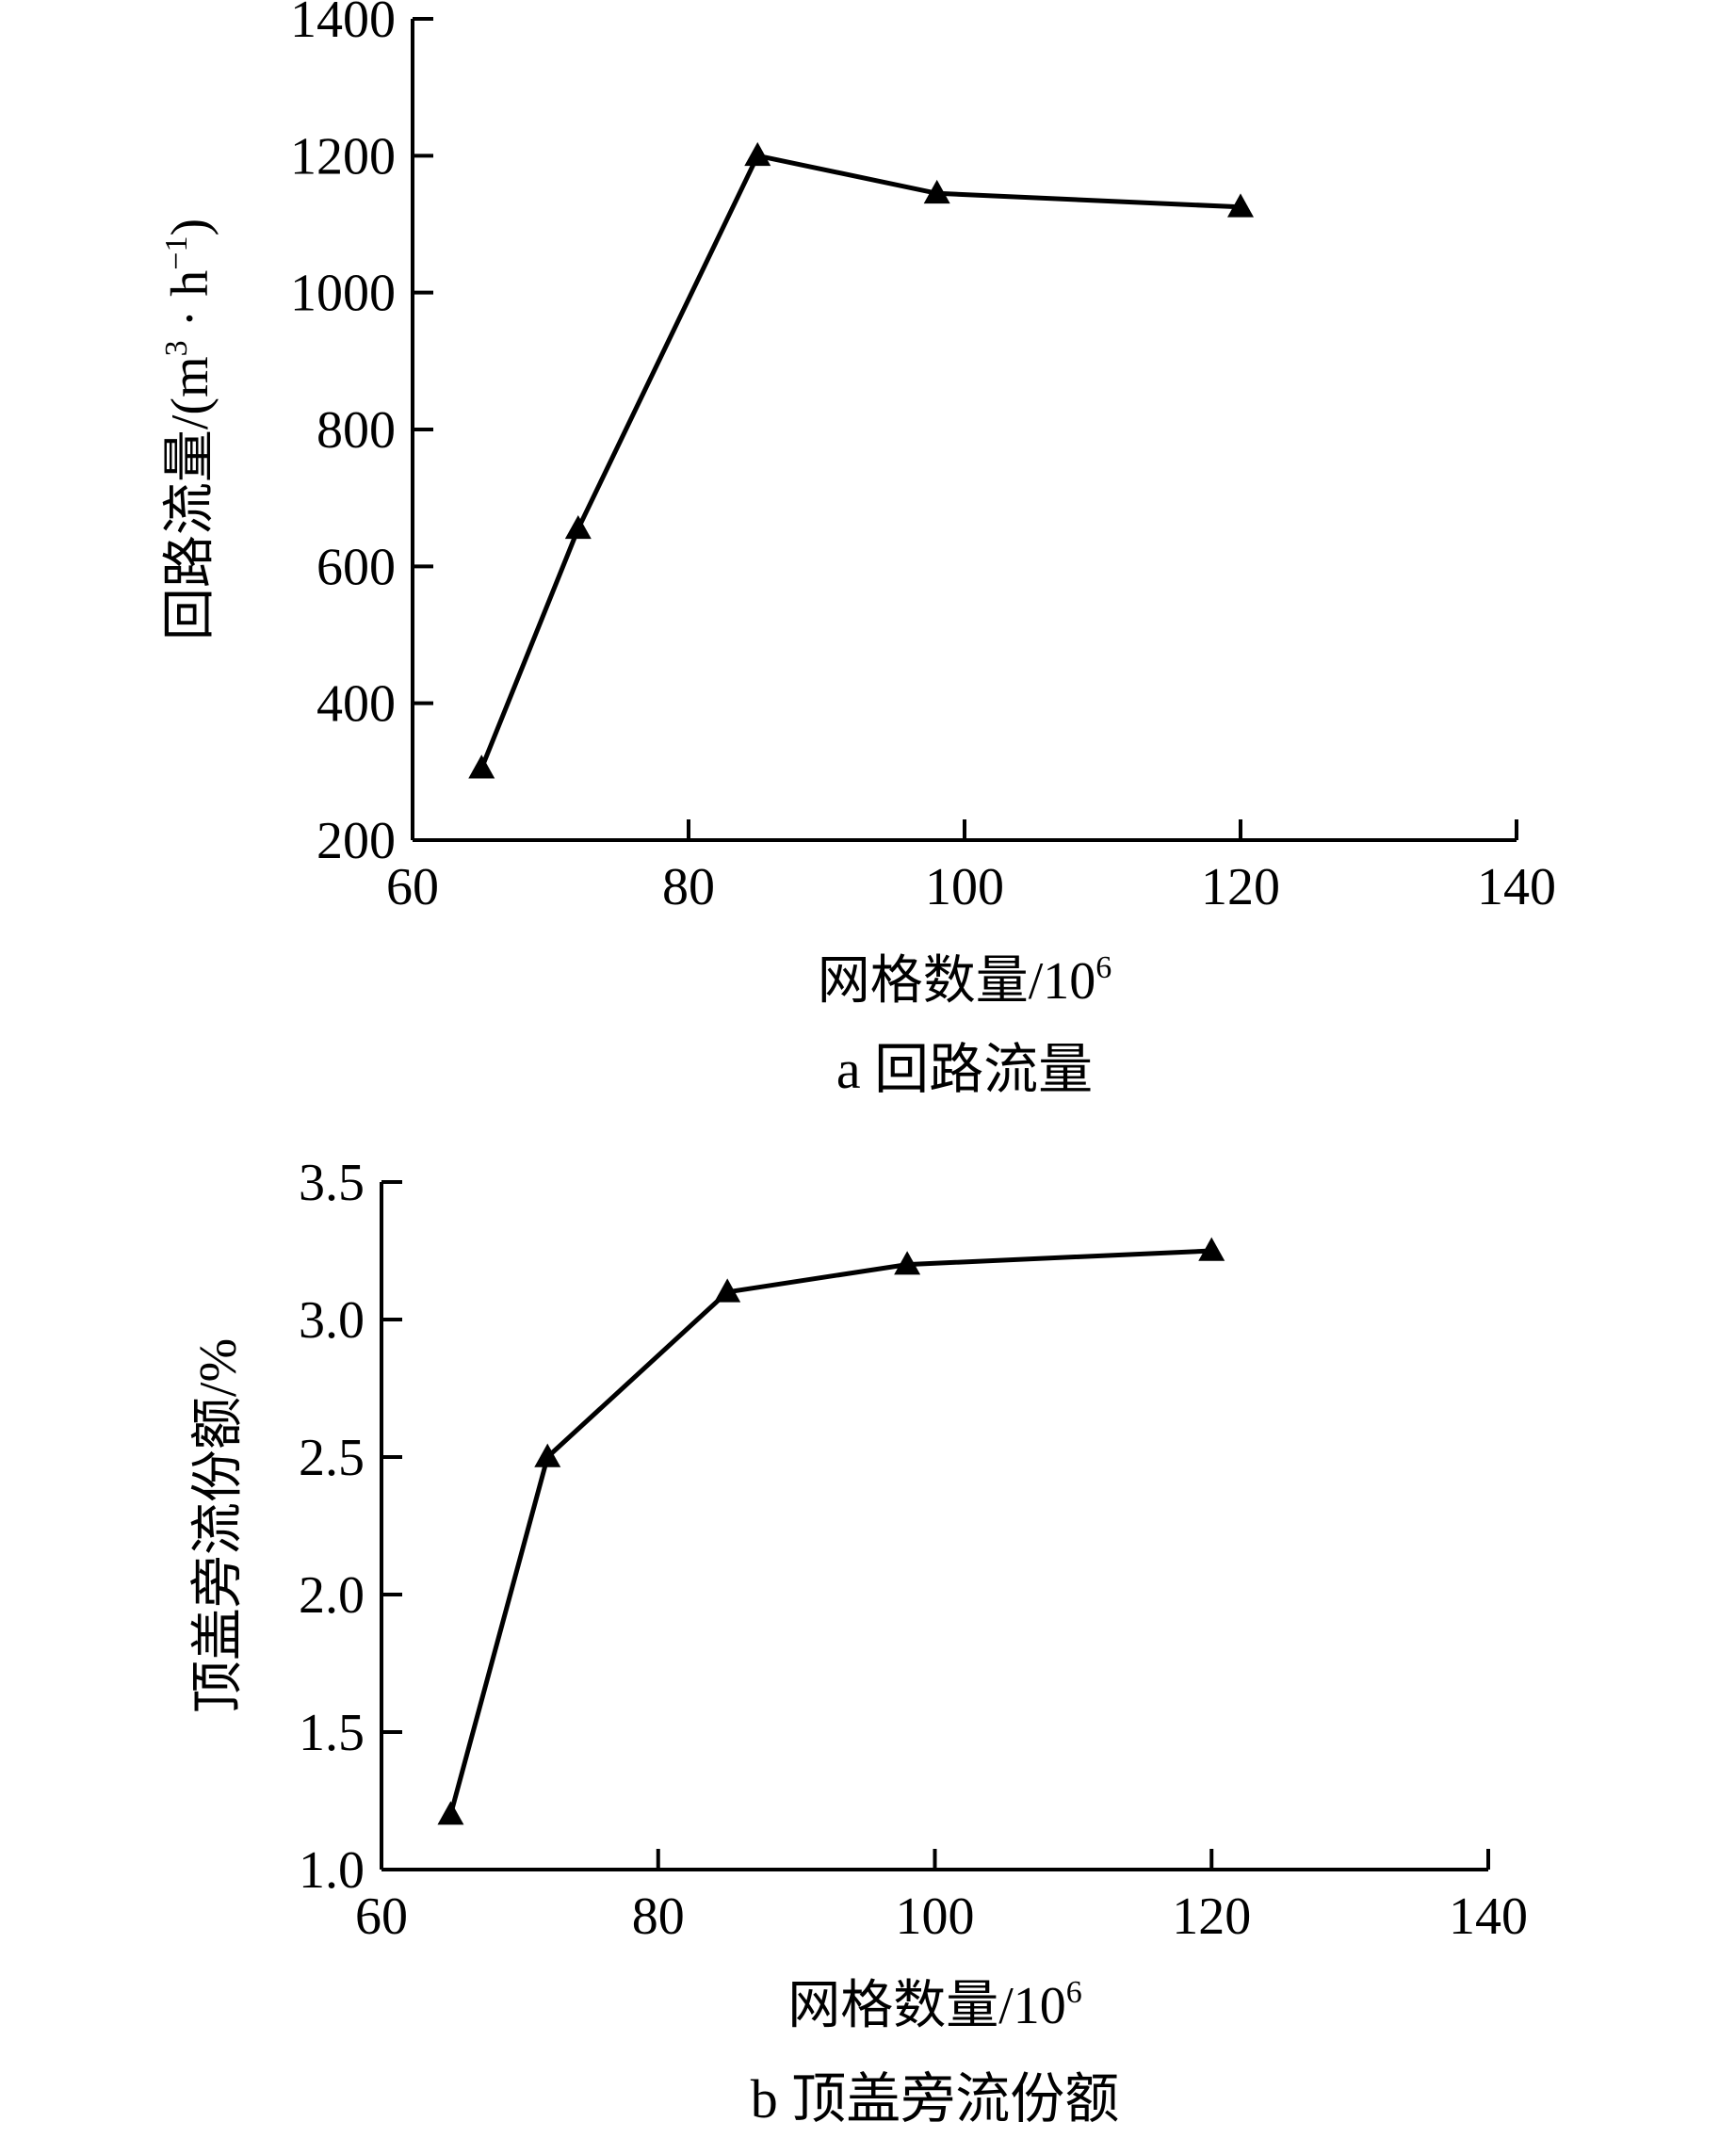 The width and height of the screenshot is (1736, 2138). What do you see at coordinates (350, 1527) in the screenshot?
I see `chart-b-y-ticks: 1.0 1.5 2.0 2.5 3.0 3.5` at bounding box center [350, 1527].